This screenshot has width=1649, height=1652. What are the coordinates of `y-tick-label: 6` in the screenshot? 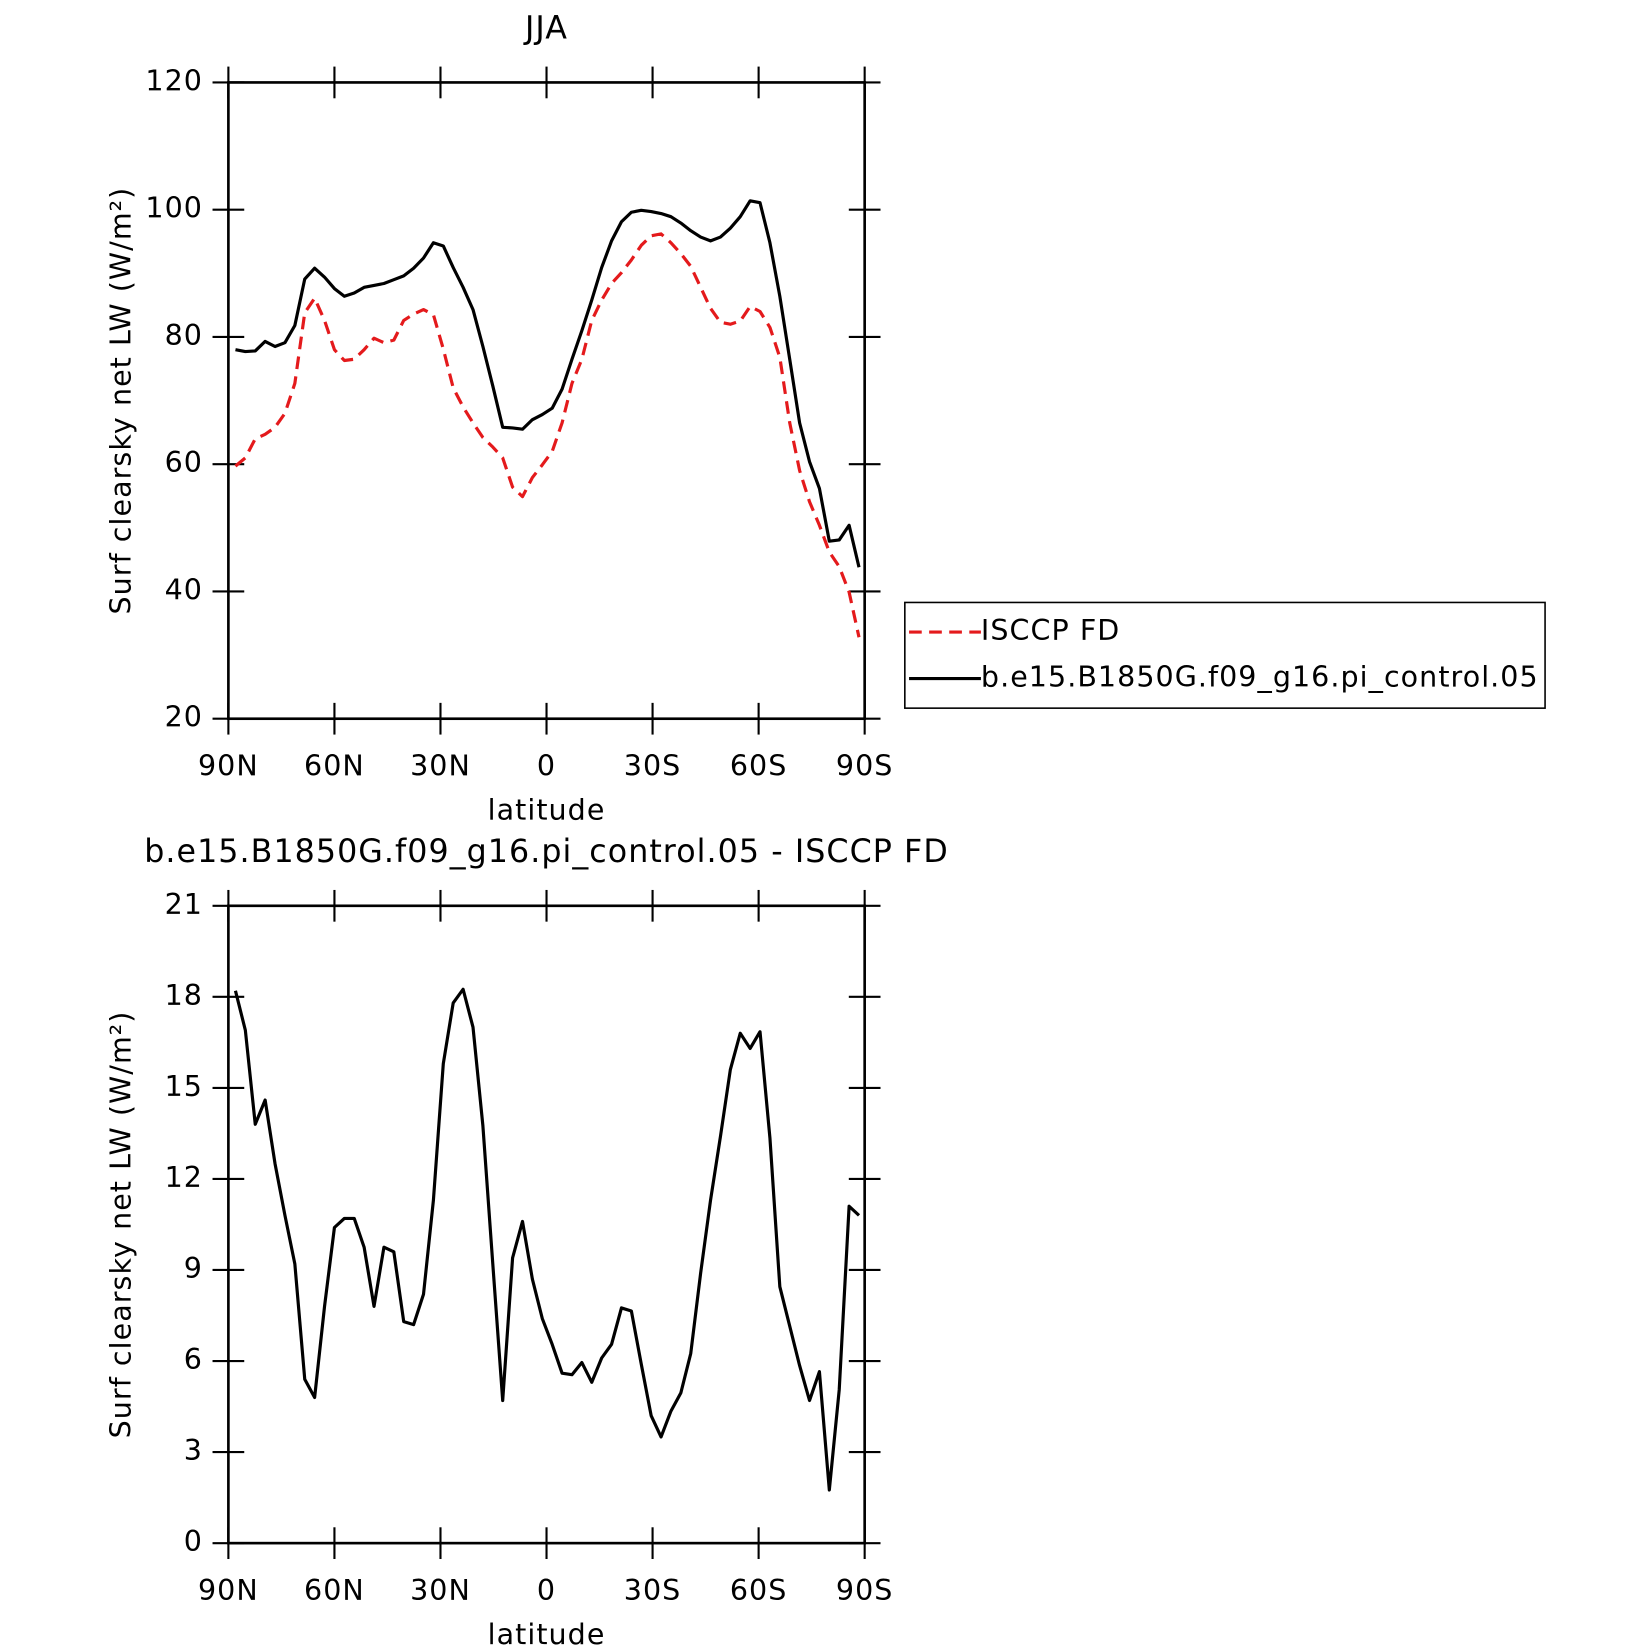 It's located at (193, 1359).